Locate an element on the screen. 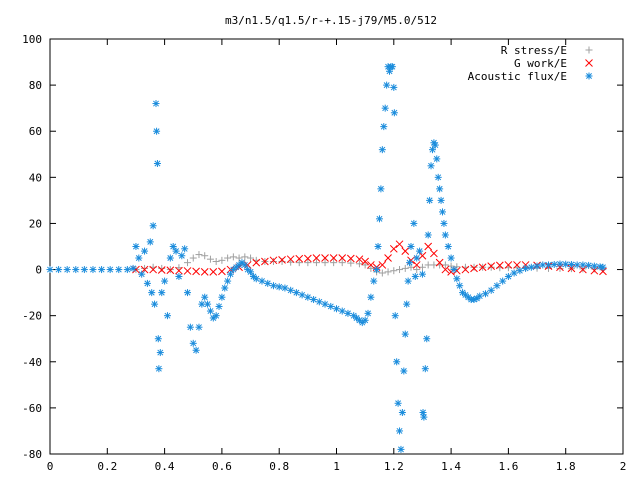 The height and width of the screenshot is (480, 640). y-tick-label: 60 is located at coordinates (35, 131).